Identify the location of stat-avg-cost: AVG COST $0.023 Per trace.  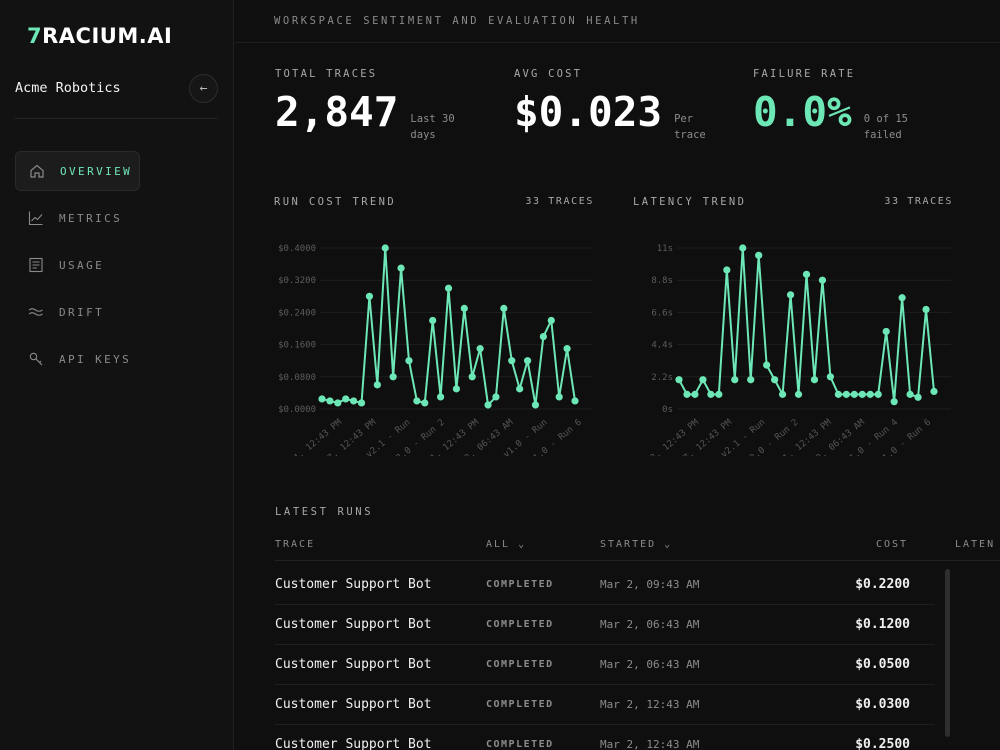
(614, 105).